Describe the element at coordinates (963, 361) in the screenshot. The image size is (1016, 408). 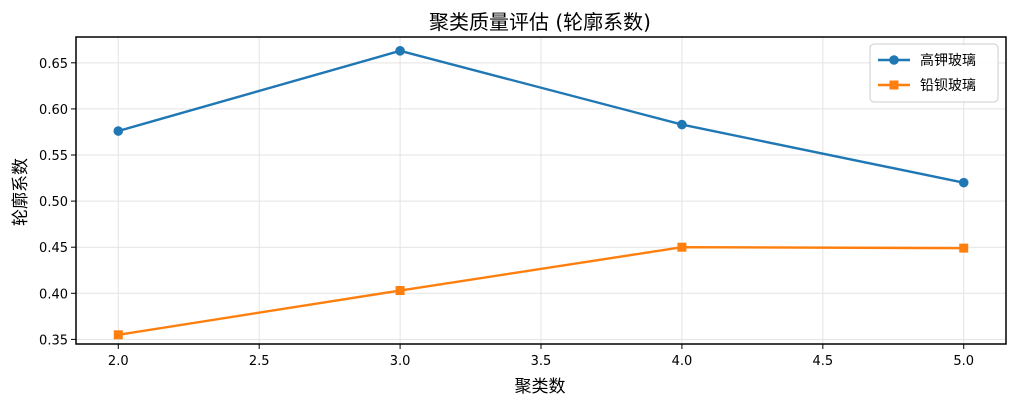
I see `x-tick-label: 5.0` at that location.